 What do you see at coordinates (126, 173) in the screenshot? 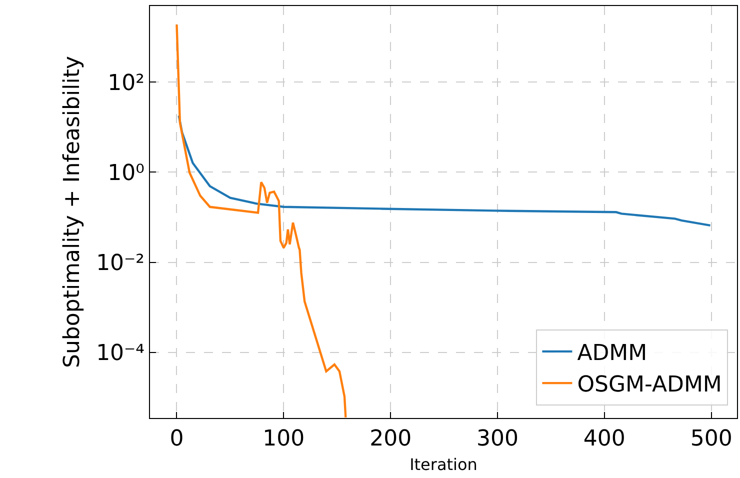
I see `y-tick-label: 10⁰` at bounding box center [126, 173].